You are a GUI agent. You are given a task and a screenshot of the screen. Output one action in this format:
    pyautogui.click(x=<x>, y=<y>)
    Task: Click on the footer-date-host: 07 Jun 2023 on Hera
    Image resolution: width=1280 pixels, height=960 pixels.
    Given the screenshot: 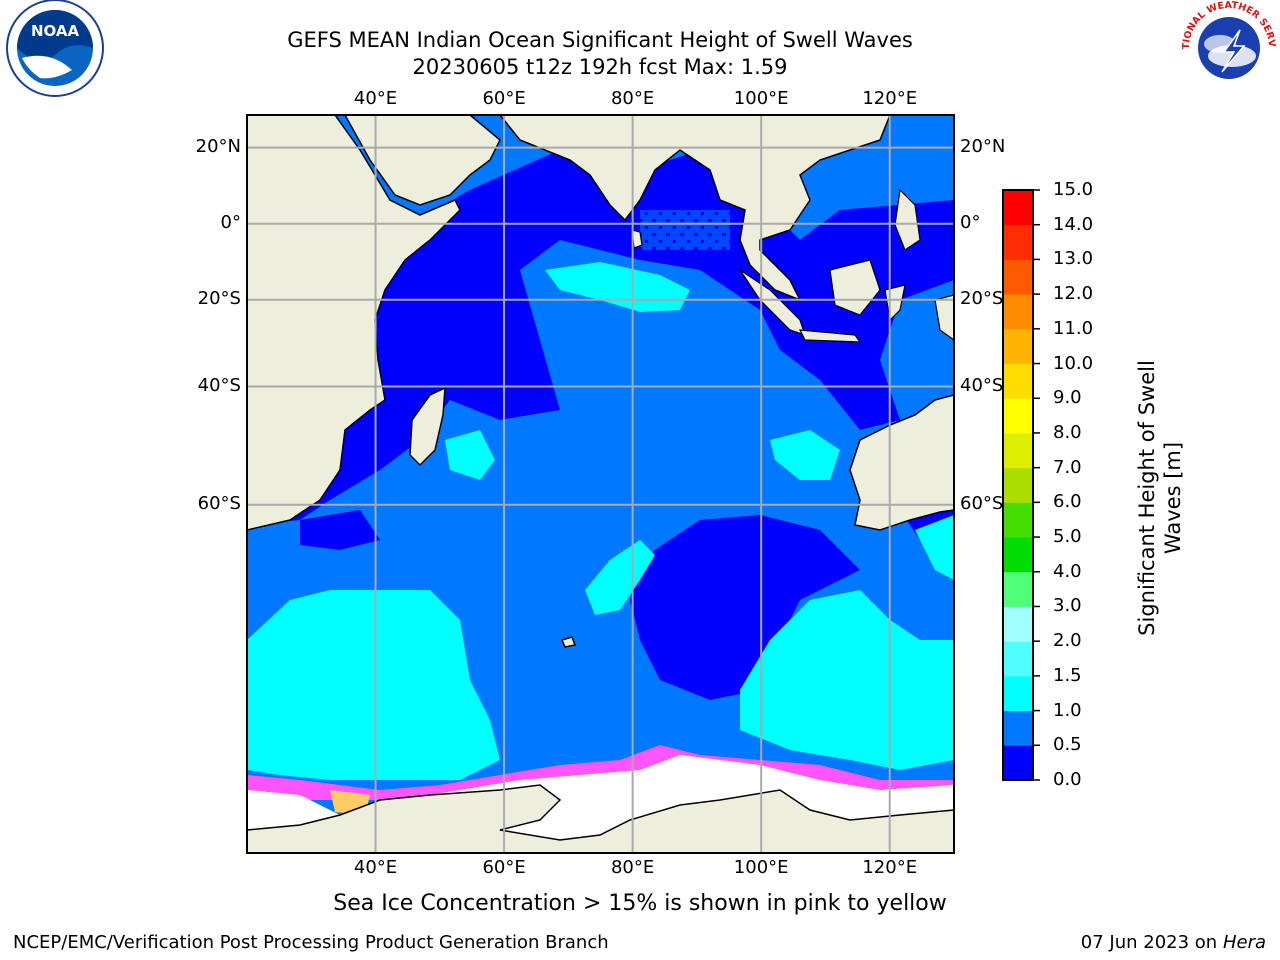 What is the action you would take?
    pyautogui.click(x=1173, y=942)
    